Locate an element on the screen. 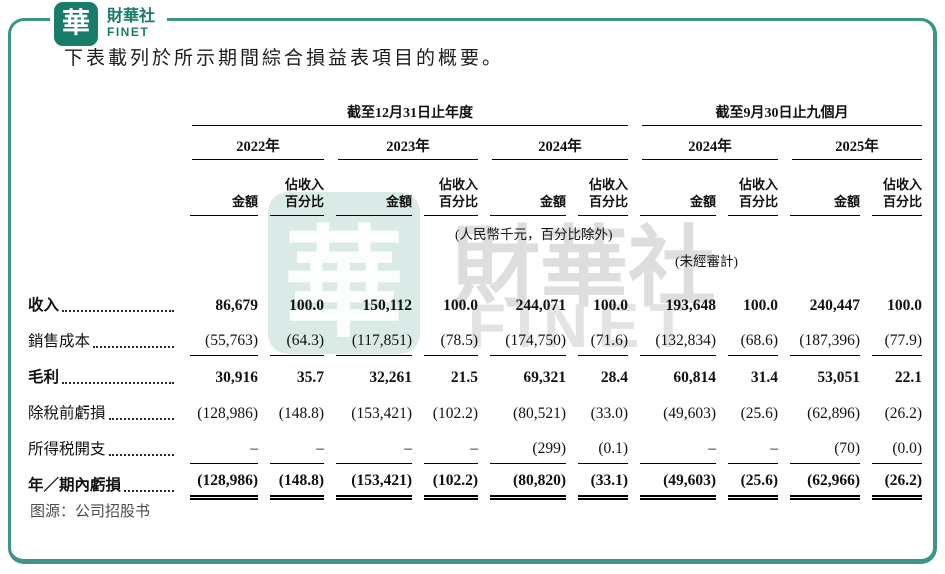 The width and height of the screenshot is (945, 574). group-header-row: 截至12月31日止年度 截至9月30日止九個月 is located at coordinates (475, 111).